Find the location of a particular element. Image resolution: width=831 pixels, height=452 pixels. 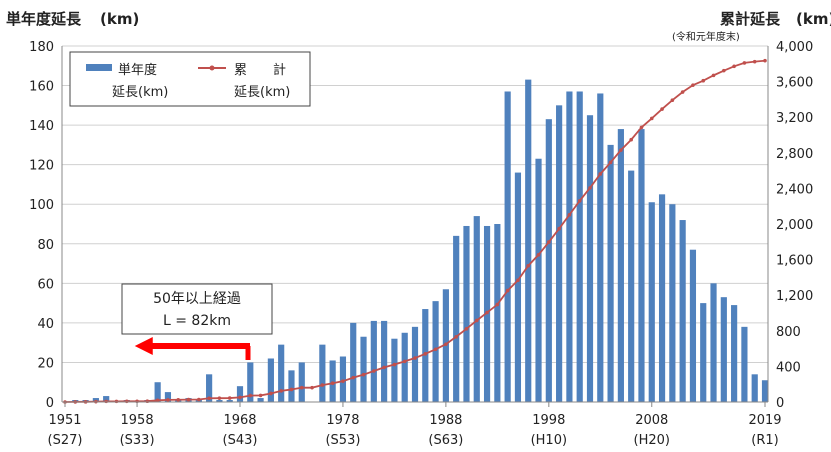

annotation-arrow is located at coordinates (192, 348).